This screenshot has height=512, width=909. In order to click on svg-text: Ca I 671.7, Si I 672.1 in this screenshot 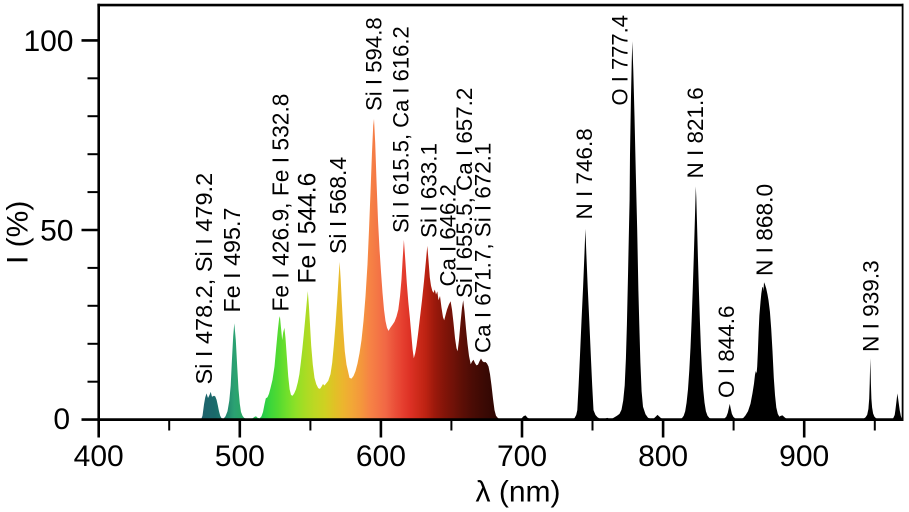, I will do `click(483, 248)`.